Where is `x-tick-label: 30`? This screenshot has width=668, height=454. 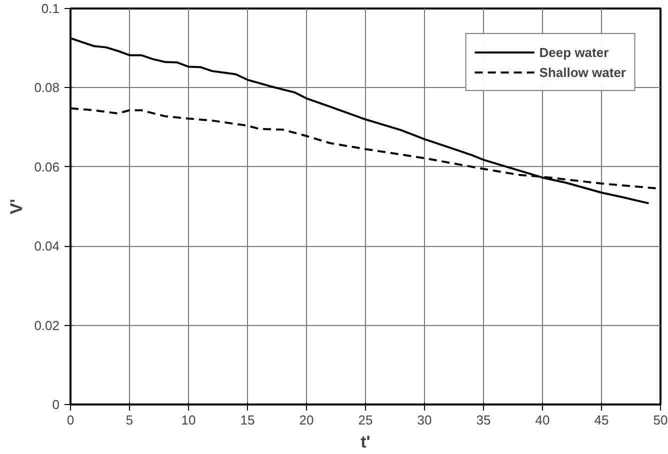 x-tick-label: 30 is located at coordinates (424, 420).